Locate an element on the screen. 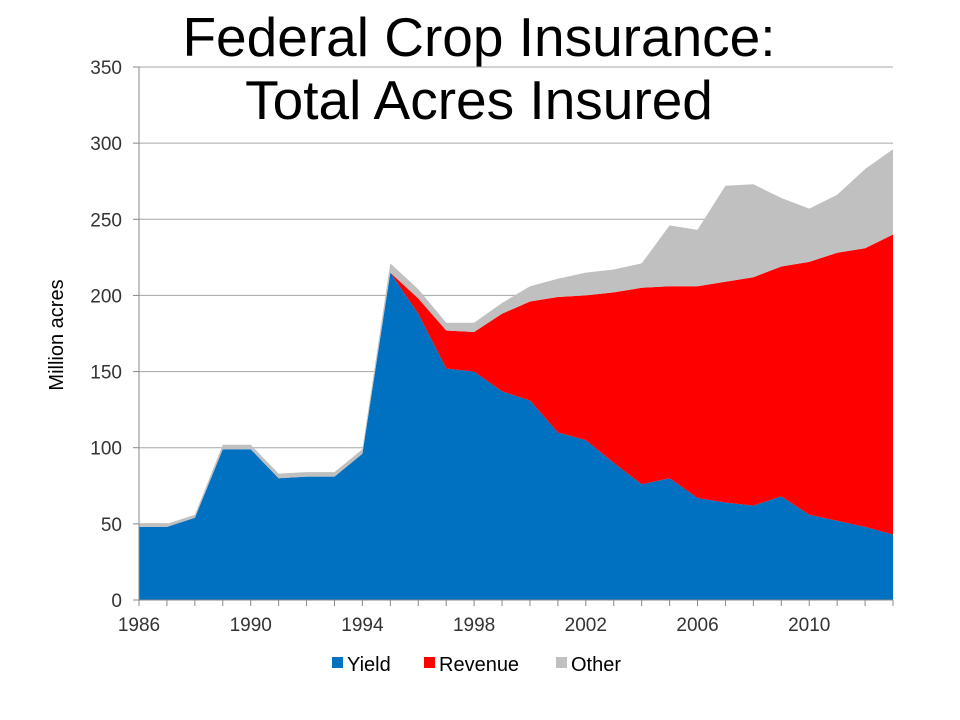 This screenshot has height=720, width=960. y-tick-label: 50 is located at coordinates (111, 525).